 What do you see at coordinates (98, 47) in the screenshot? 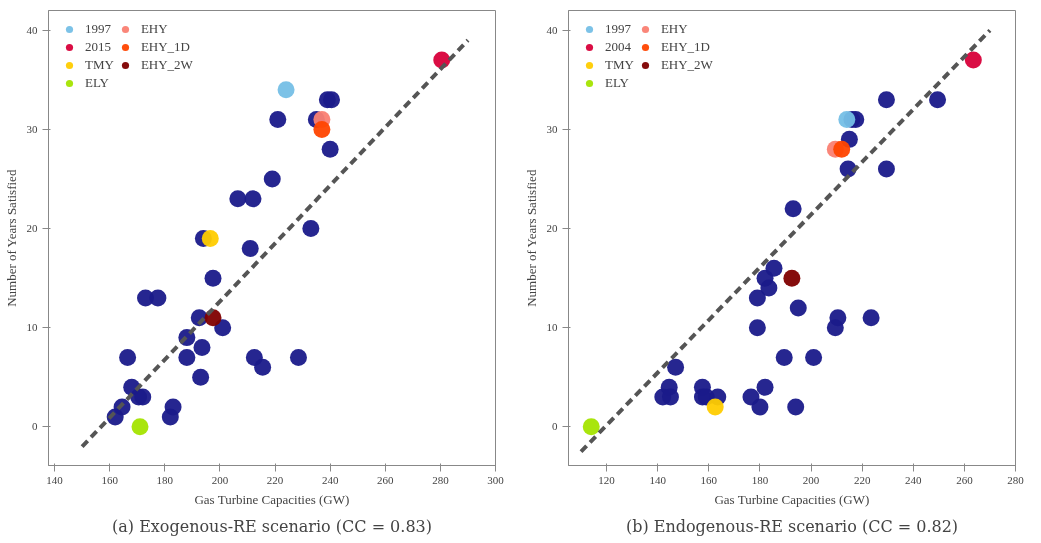
I see `legend-label: 2015` at bounding box center [98, 47].